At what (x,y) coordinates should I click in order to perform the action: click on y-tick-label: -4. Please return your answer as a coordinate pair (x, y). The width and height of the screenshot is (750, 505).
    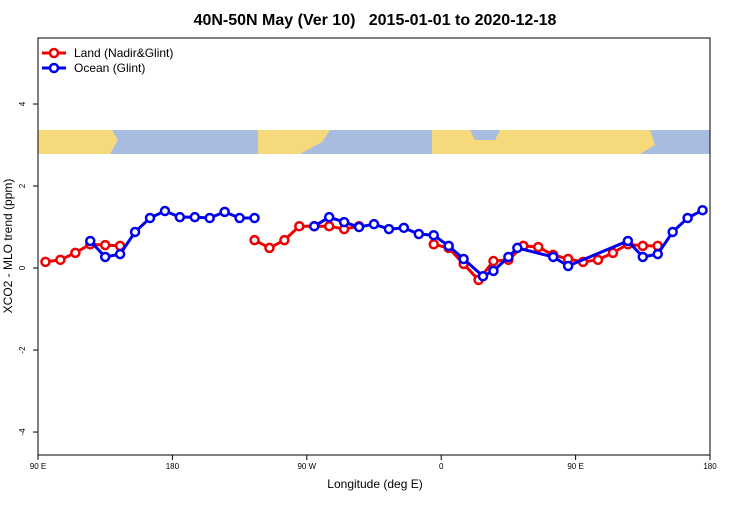
    Looking at the image, I should click on (22, 432).